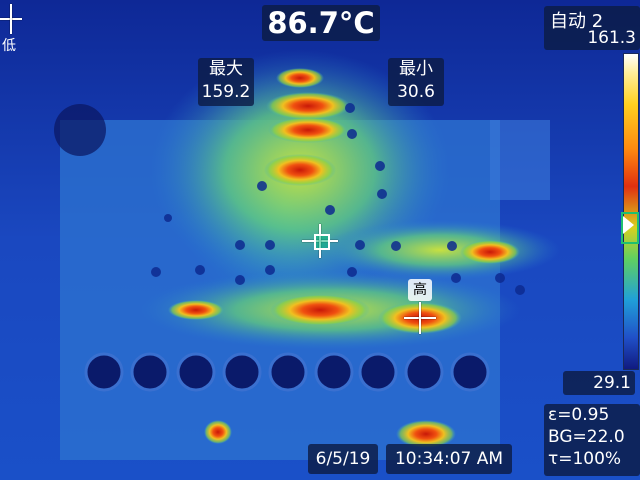  I want to click on center-spot-meter-icon, so click(320, 241).